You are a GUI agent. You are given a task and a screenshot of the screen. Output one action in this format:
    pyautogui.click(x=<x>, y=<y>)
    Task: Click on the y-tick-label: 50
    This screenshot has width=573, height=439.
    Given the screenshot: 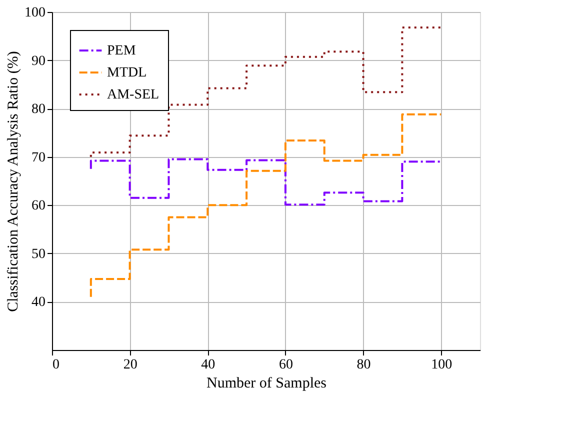 What is the action you would take?
    pyautogui.click(x=39, y=254)
    